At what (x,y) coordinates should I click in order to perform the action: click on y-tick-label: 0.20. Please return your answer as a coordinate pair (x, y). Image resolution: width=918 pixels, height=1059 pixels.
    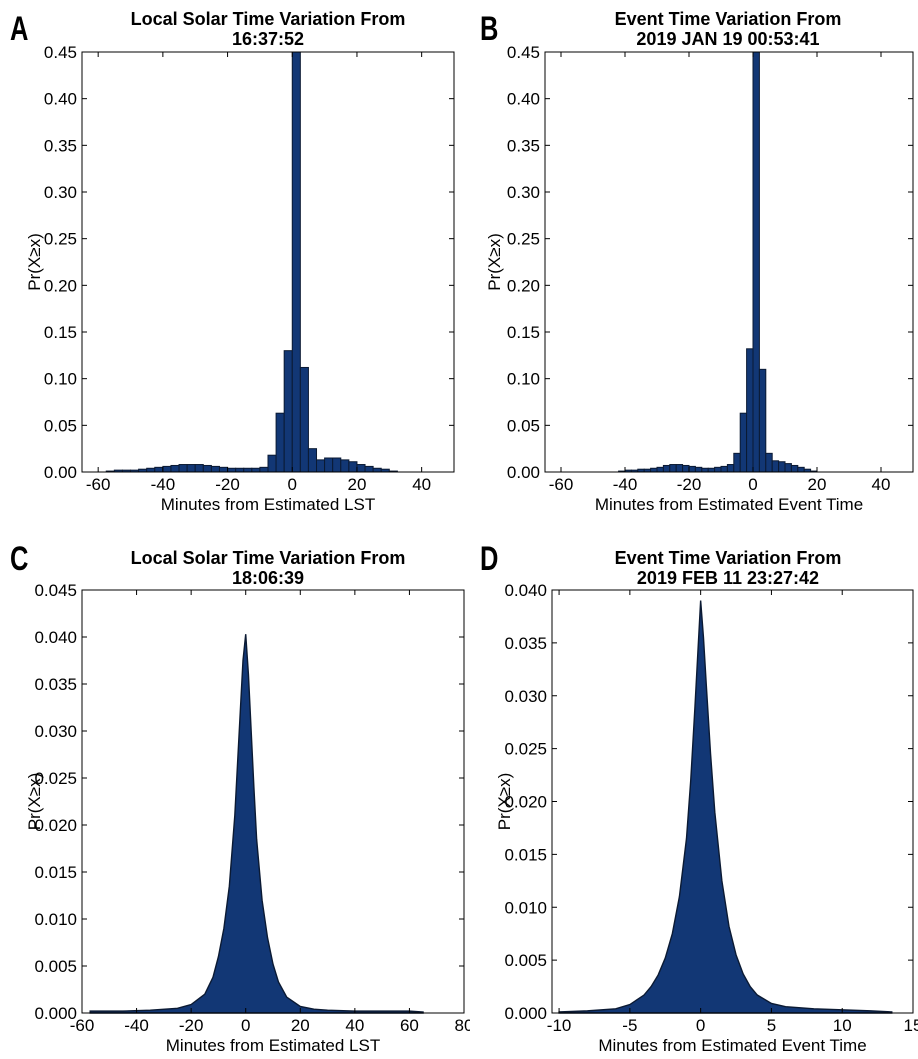
    Looking at the image, I should click on (523, 285).